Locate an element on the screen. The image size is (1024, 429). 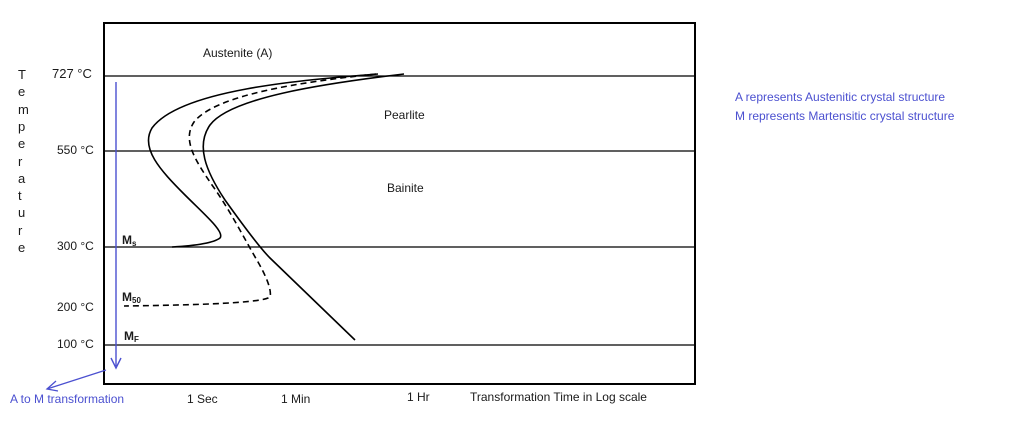
y-axis-title-letter: a is located at coordinates (22, 178).